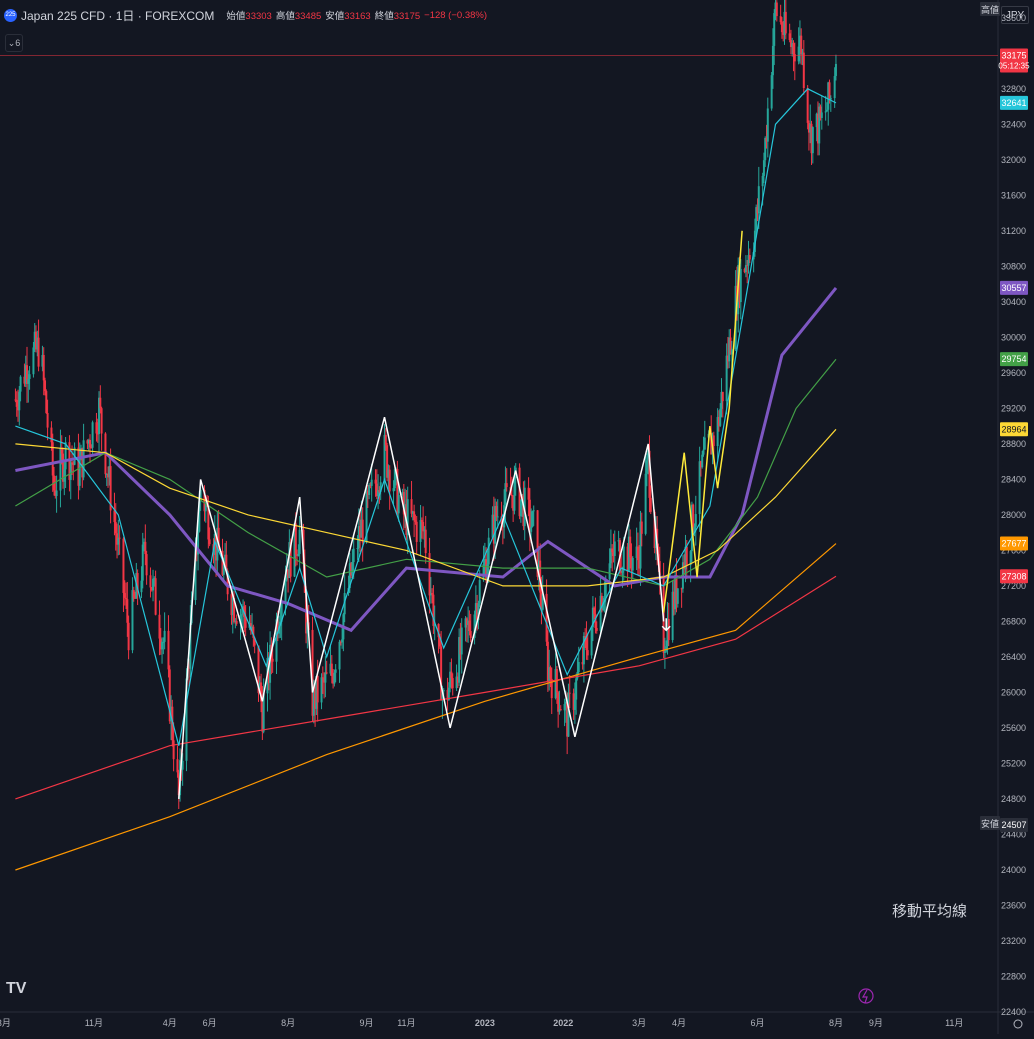 The width and height of the screenshot is (1034, 1039). I want to click on x-tick-label: 3月, so click(5, 1023).